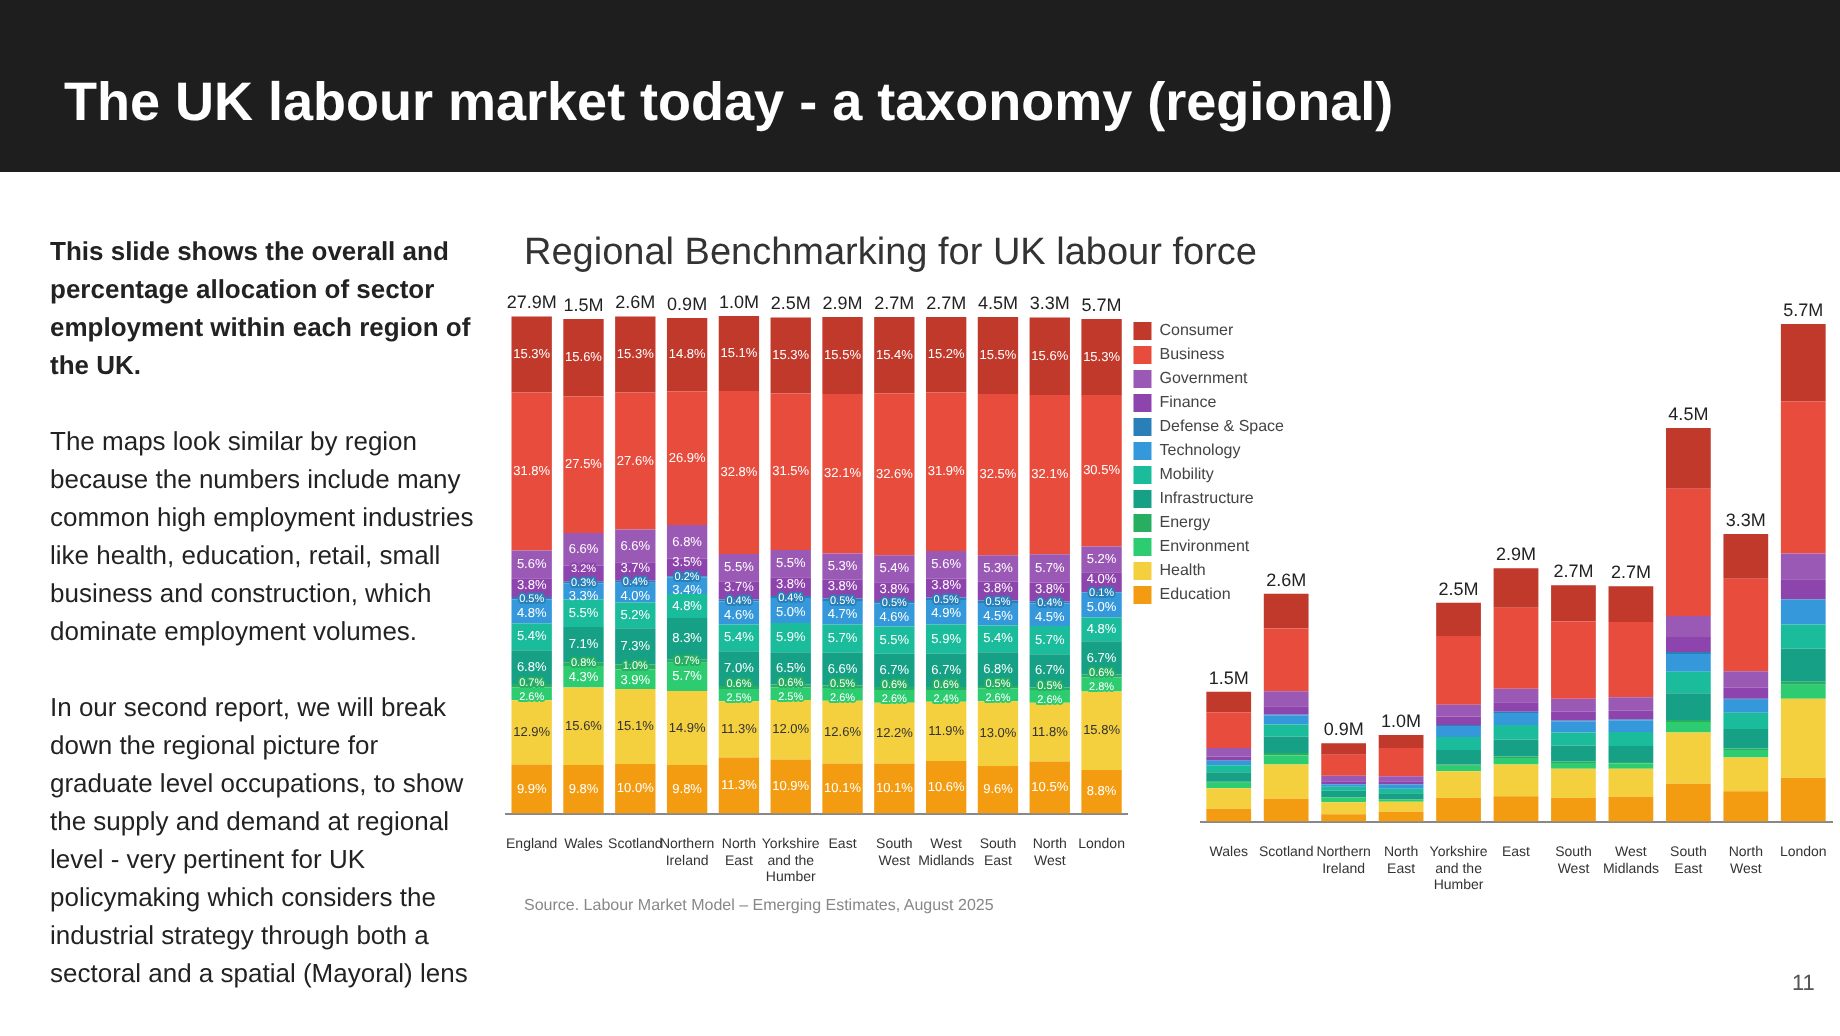 Image resolution: width=1840 pixels, height=1036 pixels. Describe the element at coordinates (1205, 546) in the screenshot. I see `legend-label: Environment` at that location.